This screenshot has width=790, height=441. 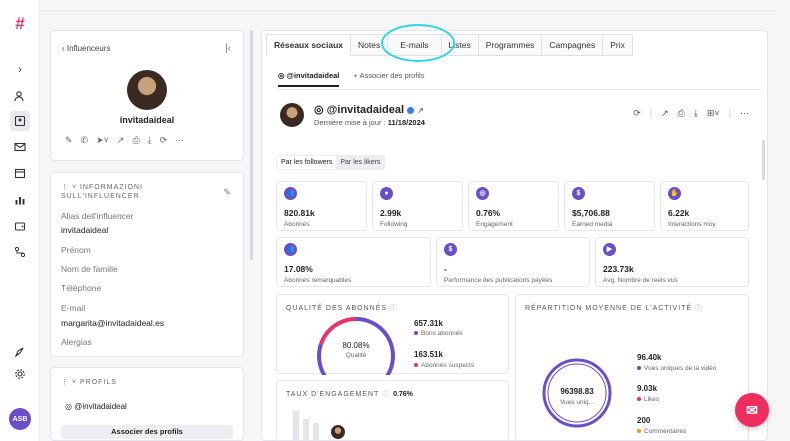 I want to click on activity-donut, so click(x=577, y=393).